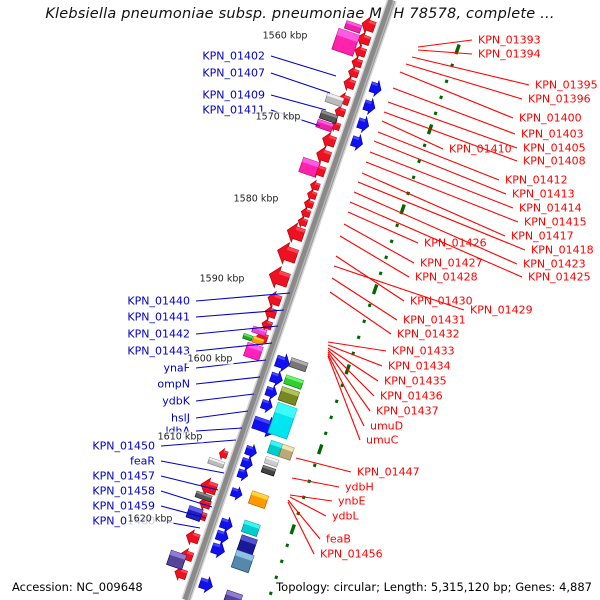  What do you see at coordinates (123, 476) in the screenshot?
I see `gene-label: KPN_01457` at bounding box center [123, 476].